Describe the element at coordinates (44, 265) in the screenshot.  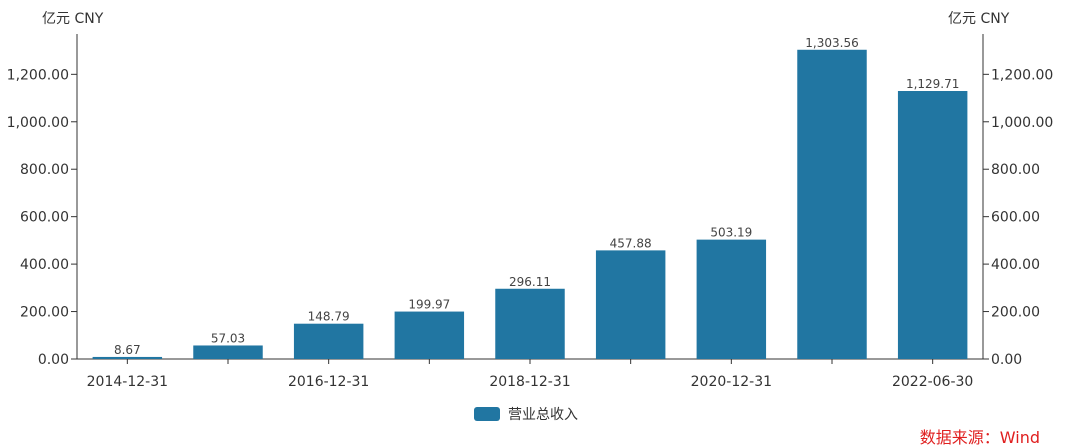
I see `y-tick-label-left: 400.00` at that location.